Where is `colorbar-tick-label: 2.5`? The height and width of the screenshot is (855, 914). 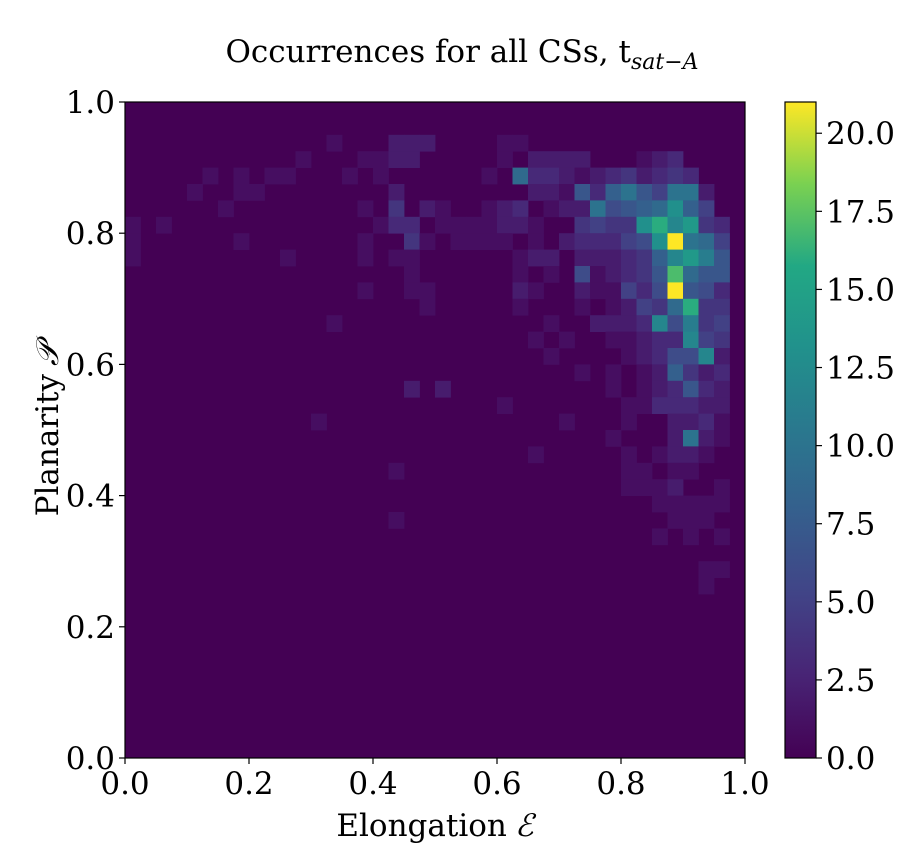
colorbar-tick-label: 2.5 is located at coordinates (850, 681).